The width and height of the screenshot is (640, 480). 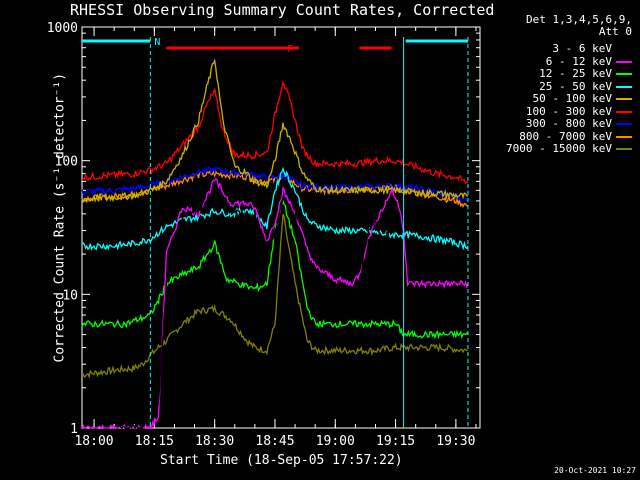 I want to click on legend-entry-label: 6 - 12 keV, so click(x=578, y=61).